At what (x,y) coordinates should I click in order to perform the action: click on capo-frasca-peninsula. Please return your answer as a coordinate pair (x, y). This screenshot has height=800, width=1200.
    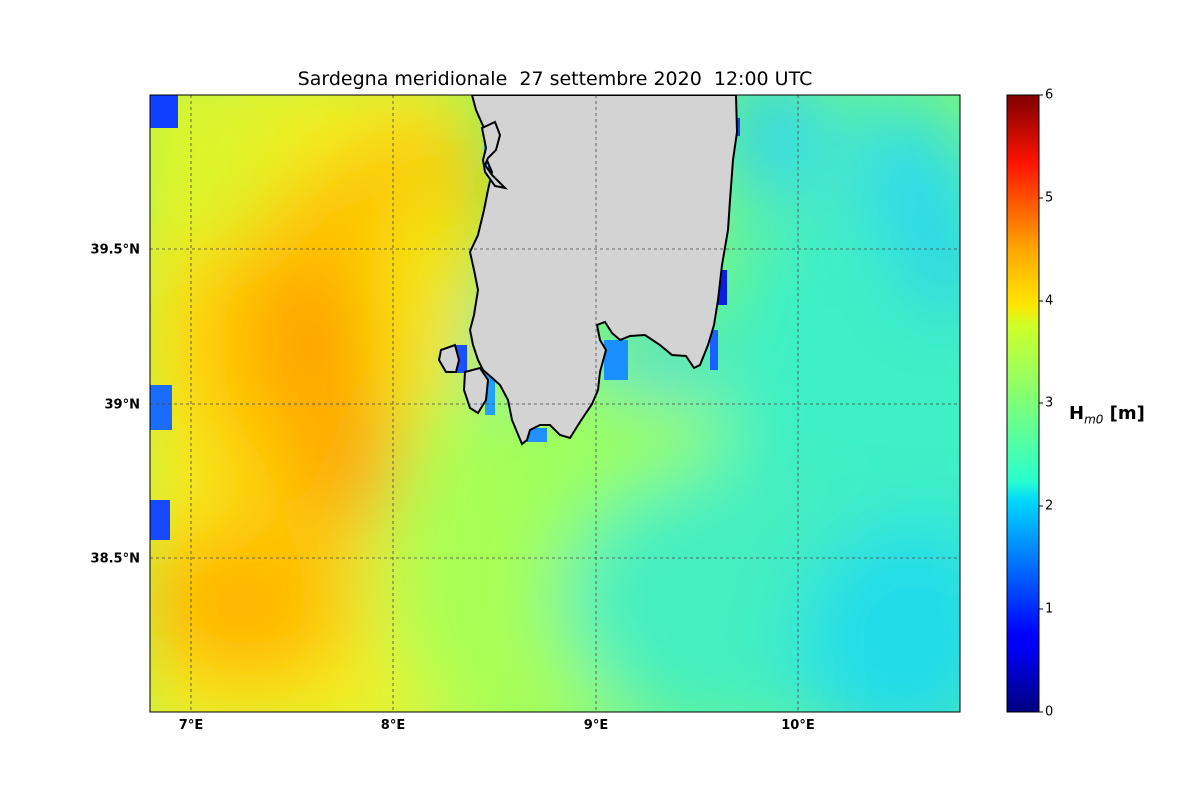
    Looking at the image, I should click on (494, 155).